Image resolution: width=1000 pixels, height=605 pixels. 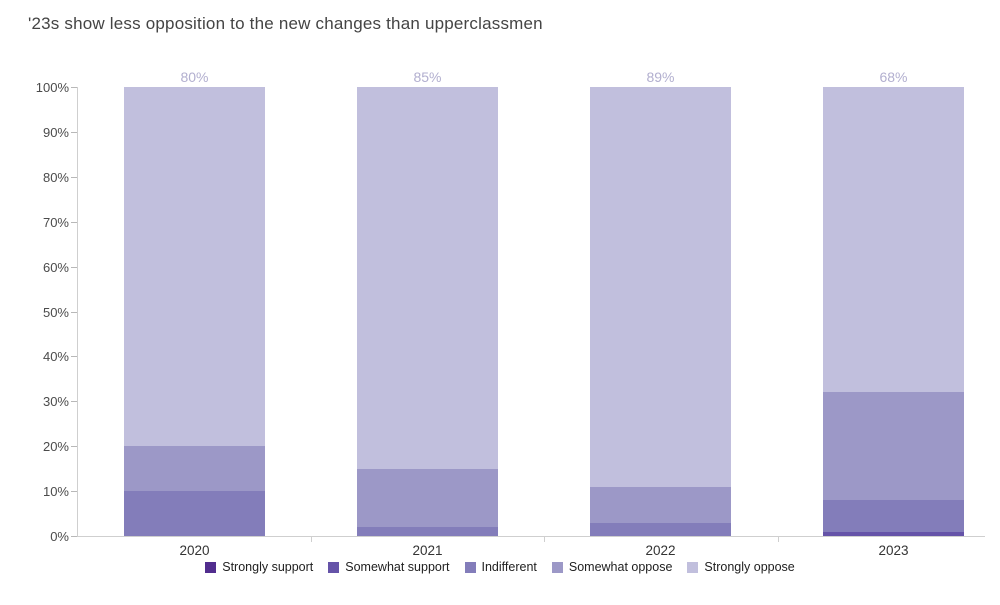 What do you see at coordinates (397, 567) in the screenshot?
I see `legend-label: Somewhat support` at bounding box center [397, 567].